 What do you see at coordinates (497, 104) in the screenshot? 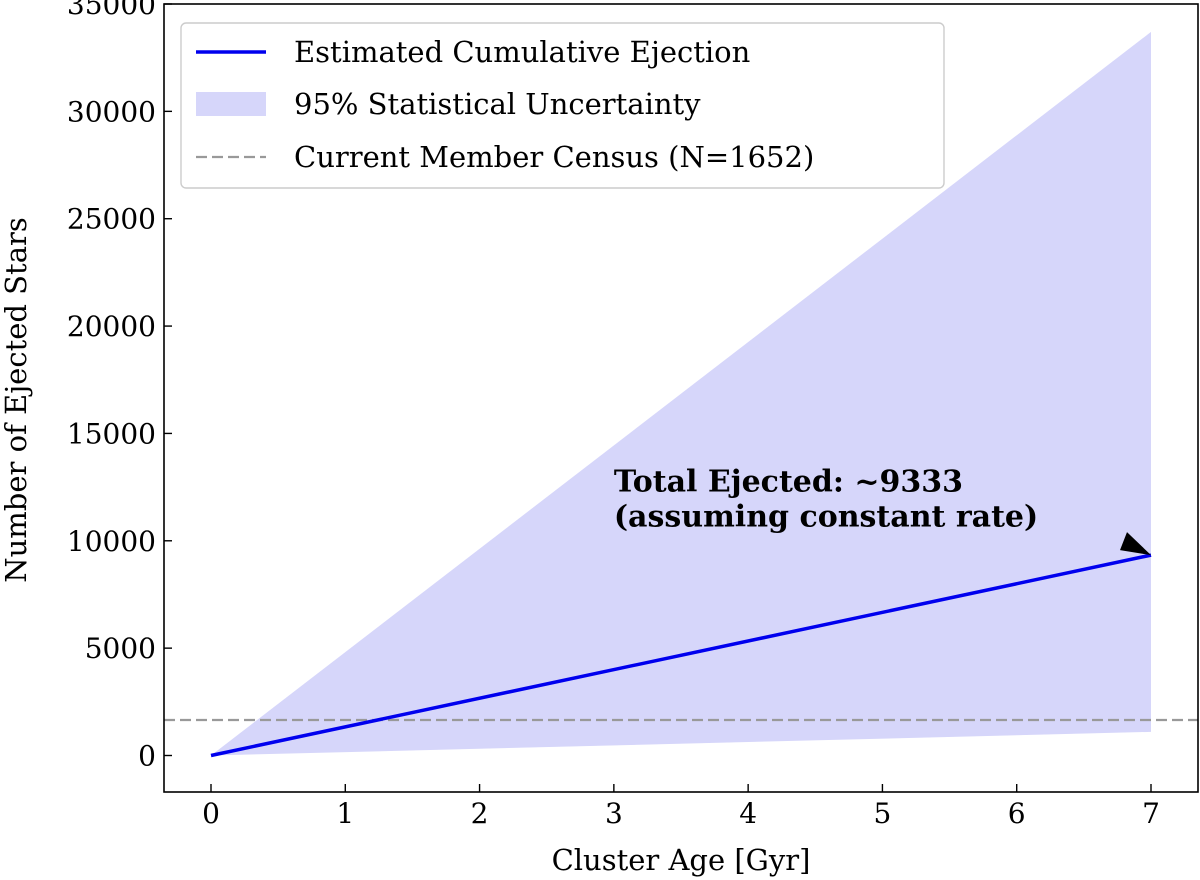
I see `legend-label: 95% Statistical Uncertainty` at bounding box center [497, 104].